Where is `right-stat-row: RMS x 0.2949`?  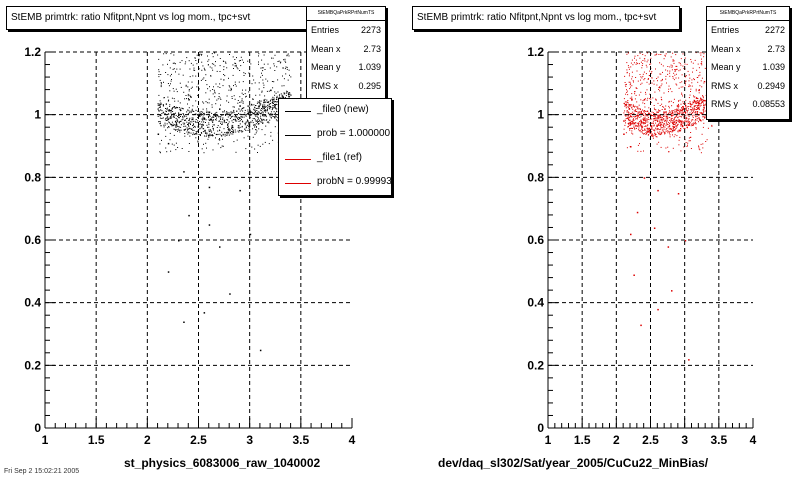
right-stat-row: RMS x 0.2949 is located at coordinates (748, 85).